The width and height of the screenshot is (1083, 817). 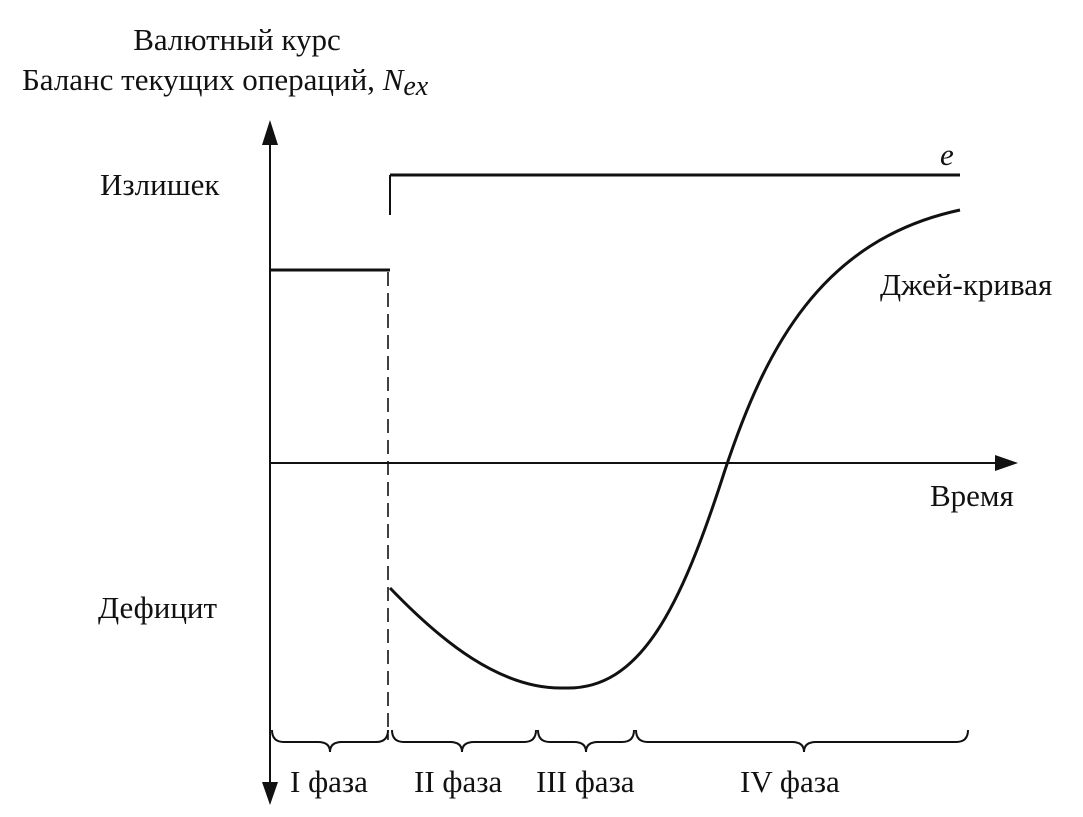 I want to click on x-axis-arrow, so click(x=1006, y=463).